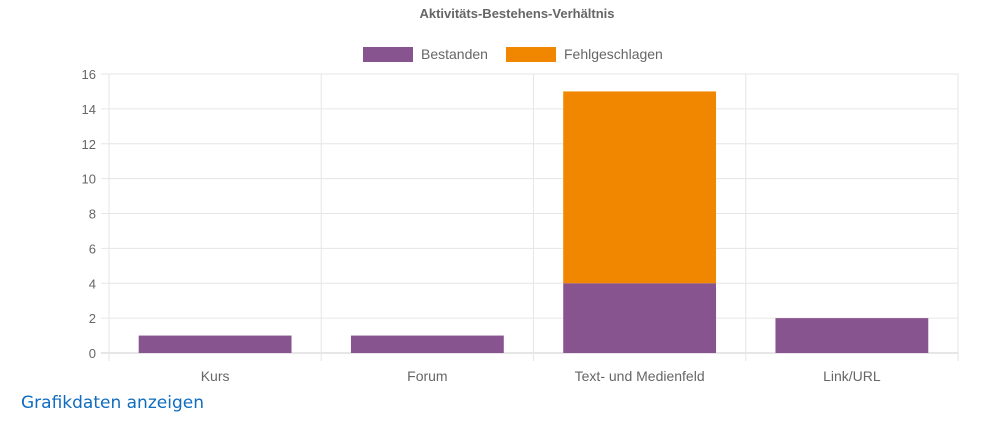 This screenshot has width=985, height=426. I want to click on y-tick-label: 16, so click(89, 74).